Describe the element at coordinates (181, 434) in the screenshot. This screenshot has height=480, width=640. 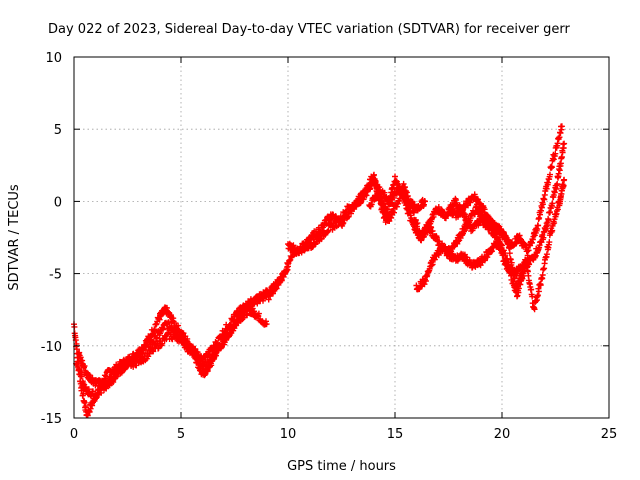
I see `x-tick-label: 5` at that location.